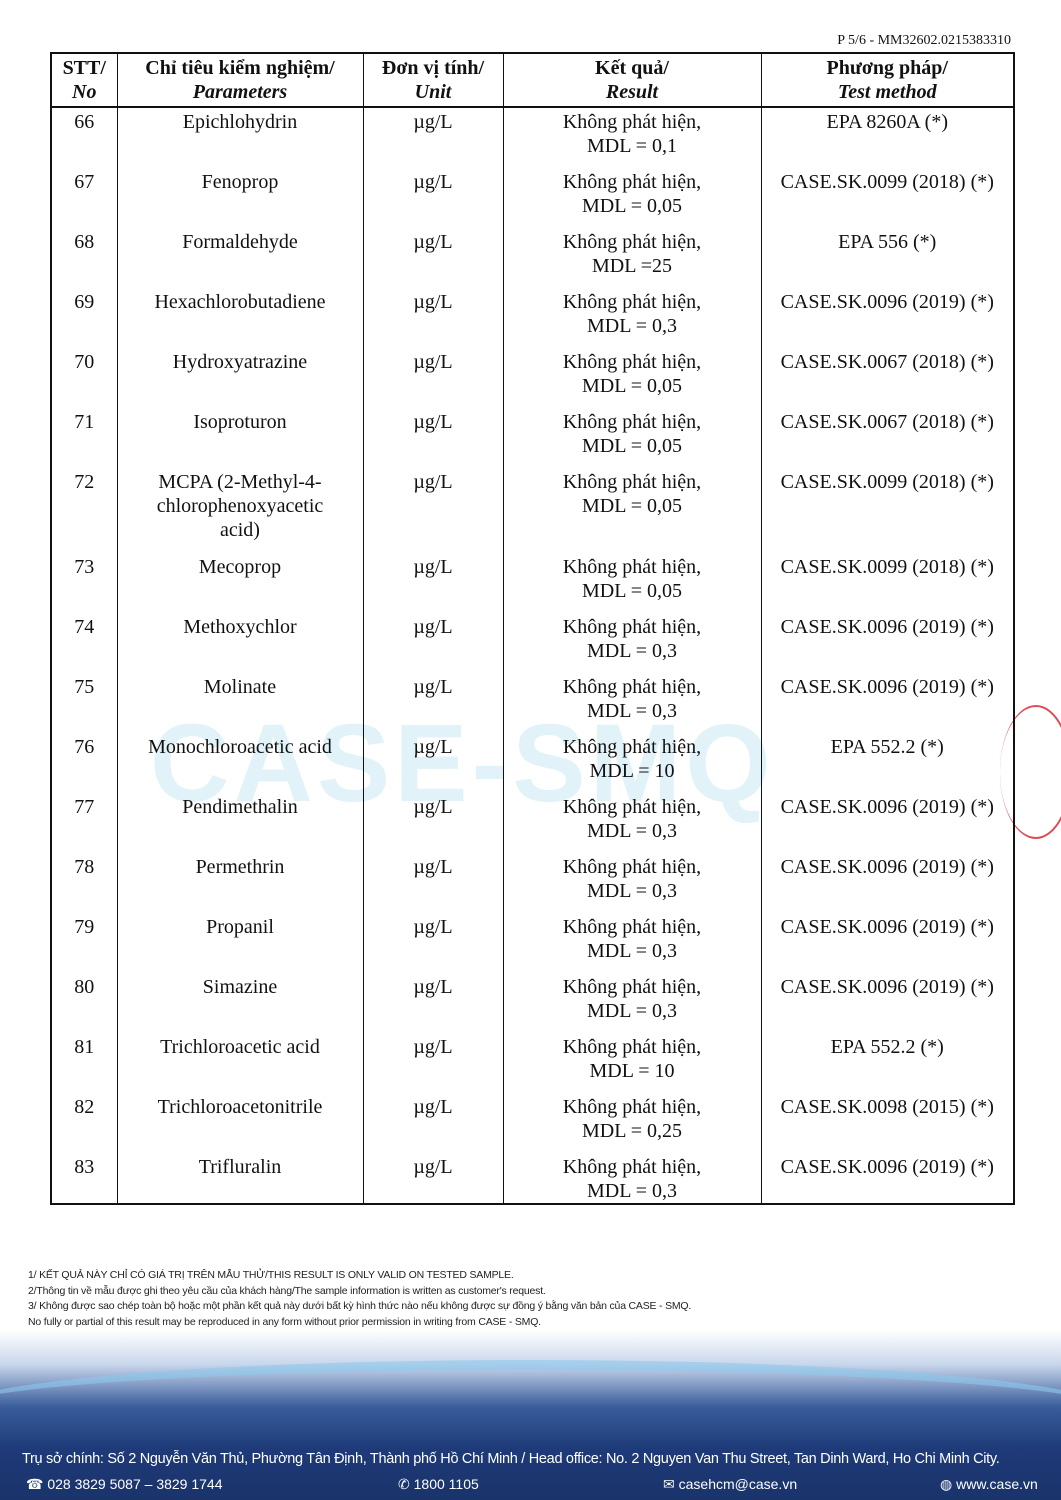  Describe the element at coordinates (124, 1484) in the screenshot. I see `footer-phone: ☎ 028 3829 5087 – 3829 1744` at that location.